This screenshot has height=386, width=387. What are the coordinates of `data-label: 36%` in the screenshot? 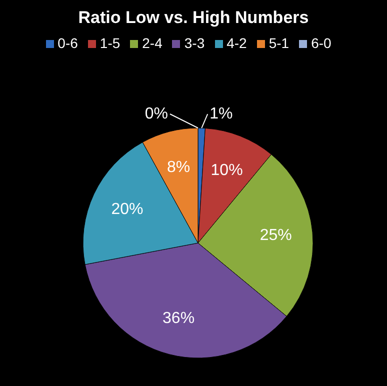 It's located at (178, 319).